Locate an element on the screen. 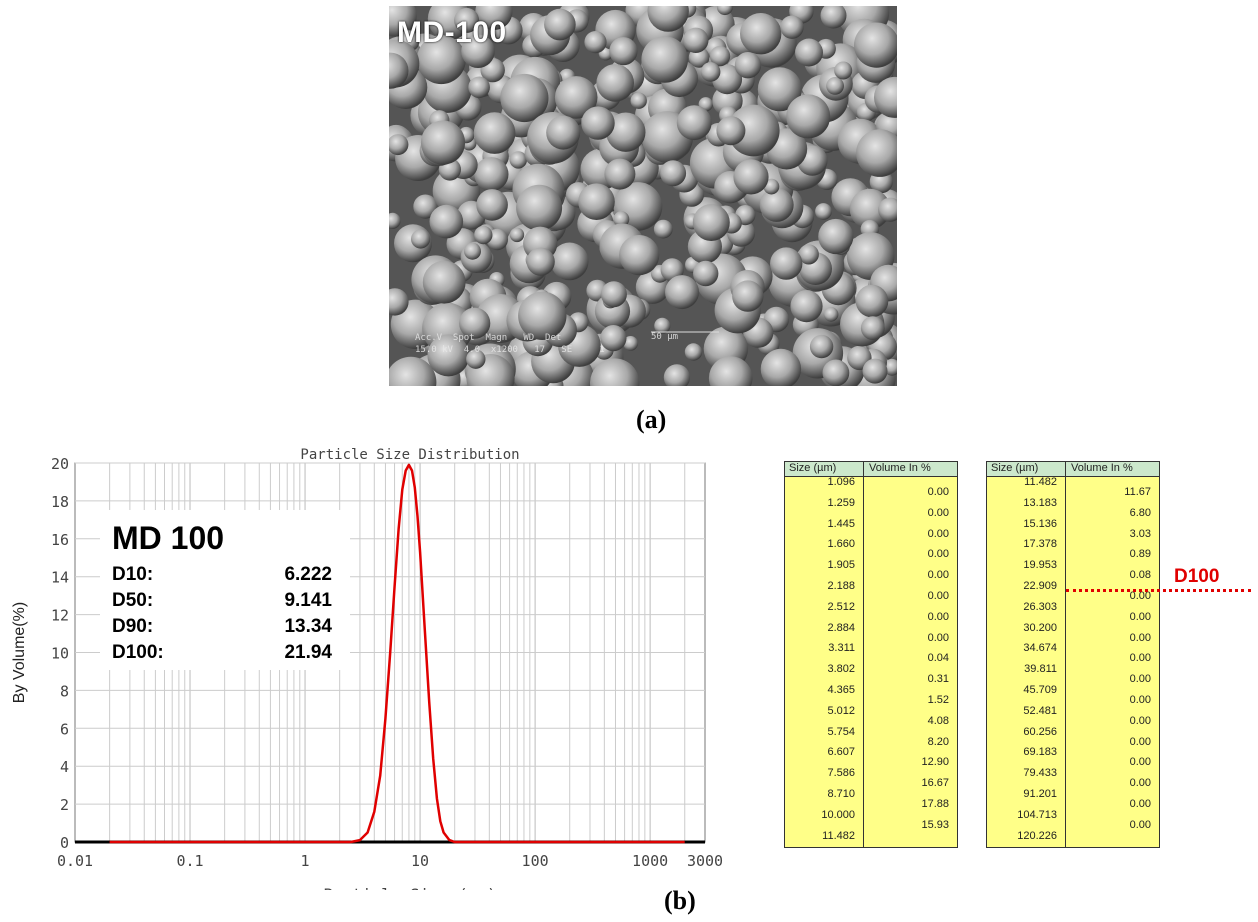  column-divider is located at coordinates (863, 654).